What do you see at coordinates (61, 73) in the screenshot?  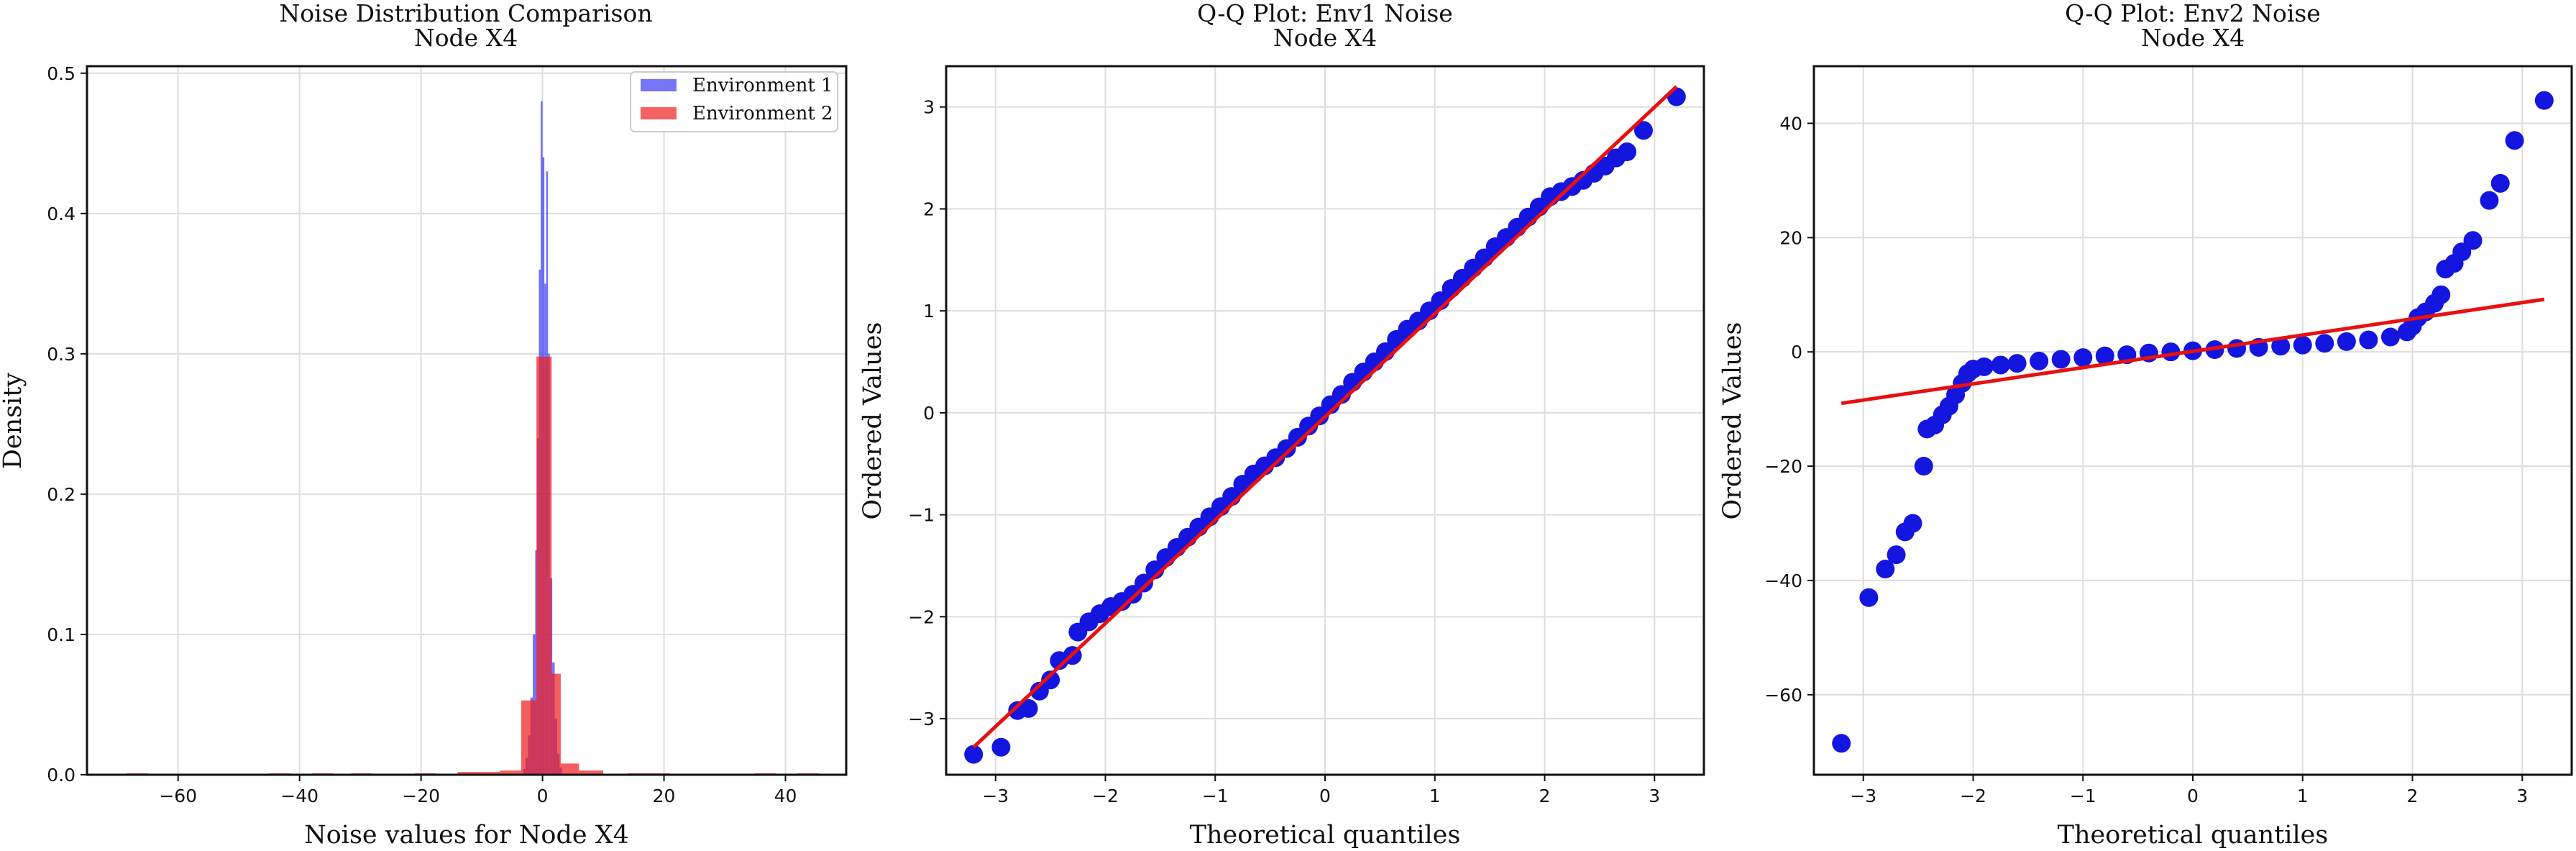 I see `y-tick-label: 0.5` at bounding box center [61, 73].